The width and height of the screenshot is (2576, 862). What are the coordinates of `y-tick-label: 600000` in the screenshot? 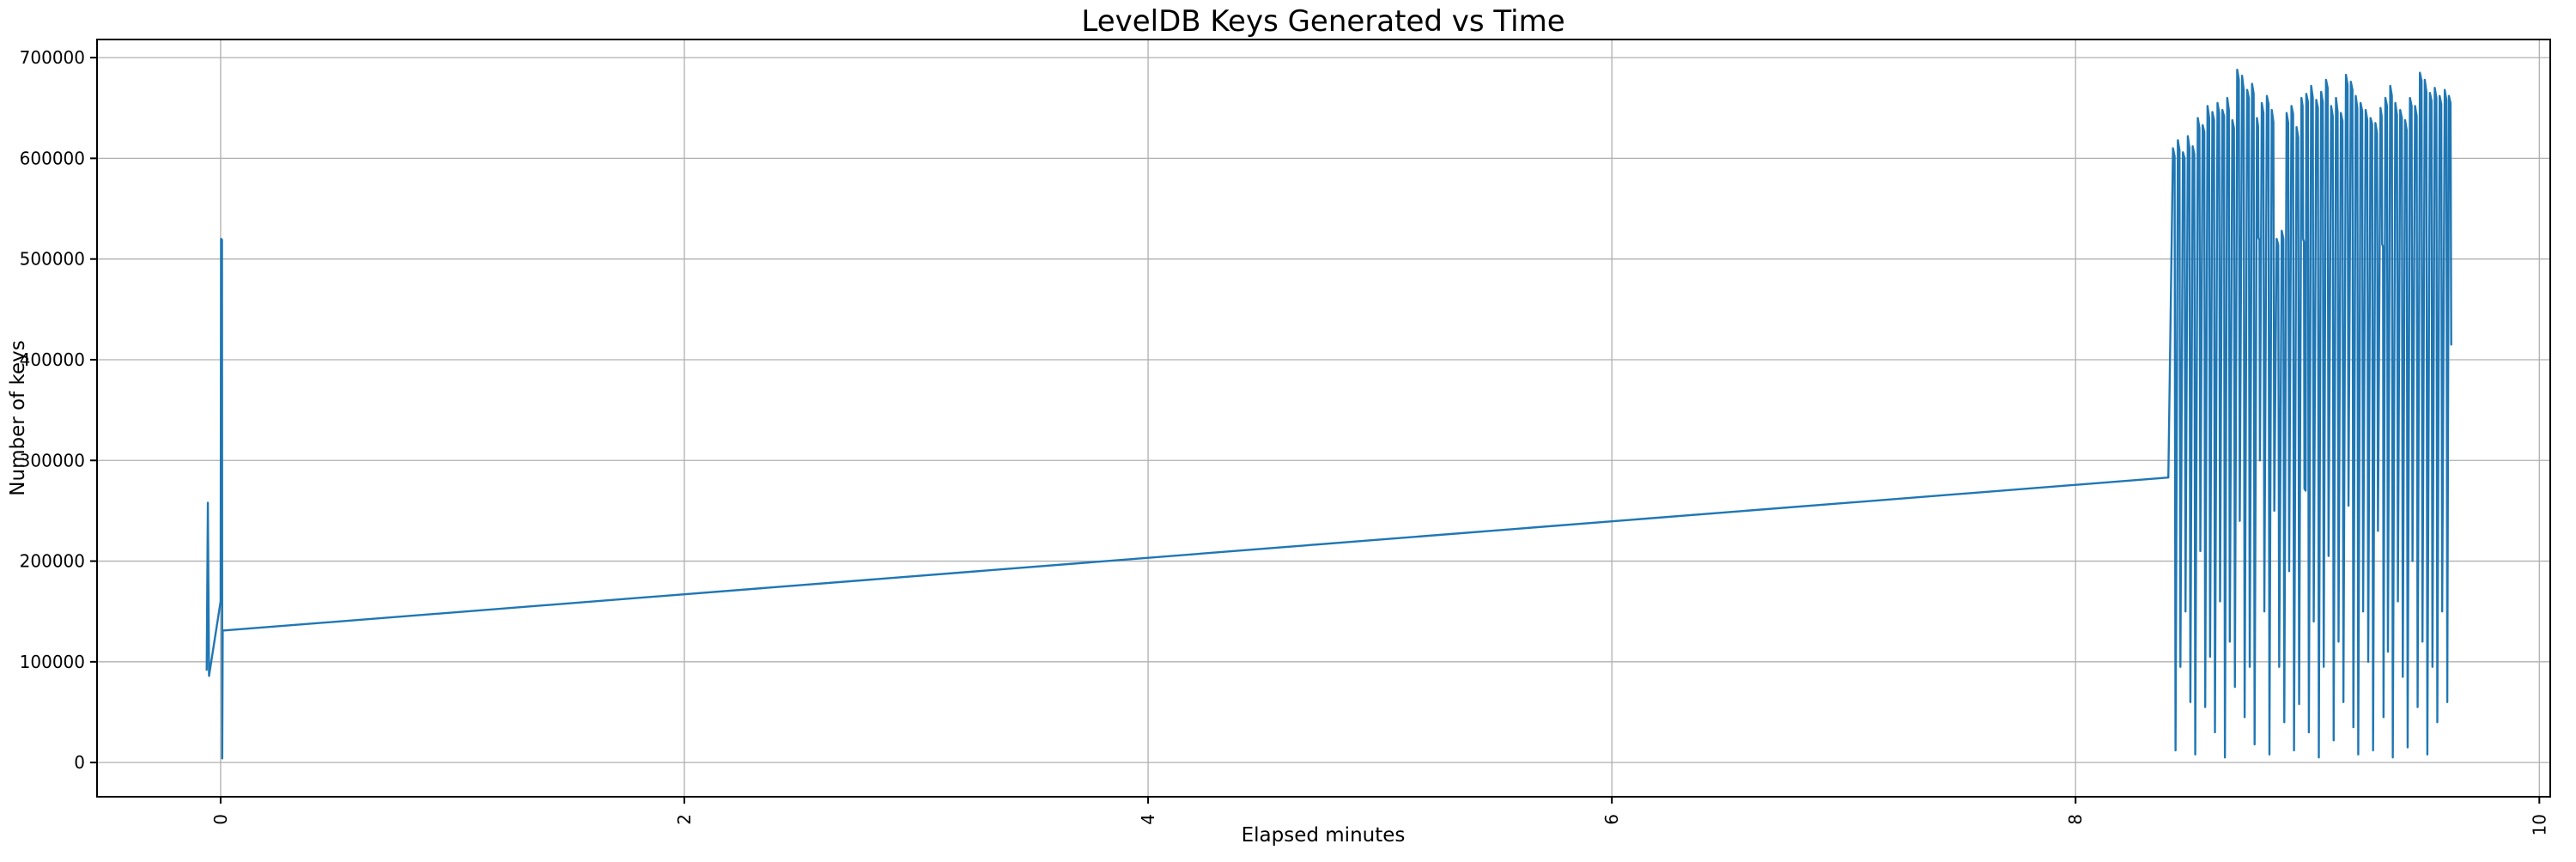 It's located at (52, 158).